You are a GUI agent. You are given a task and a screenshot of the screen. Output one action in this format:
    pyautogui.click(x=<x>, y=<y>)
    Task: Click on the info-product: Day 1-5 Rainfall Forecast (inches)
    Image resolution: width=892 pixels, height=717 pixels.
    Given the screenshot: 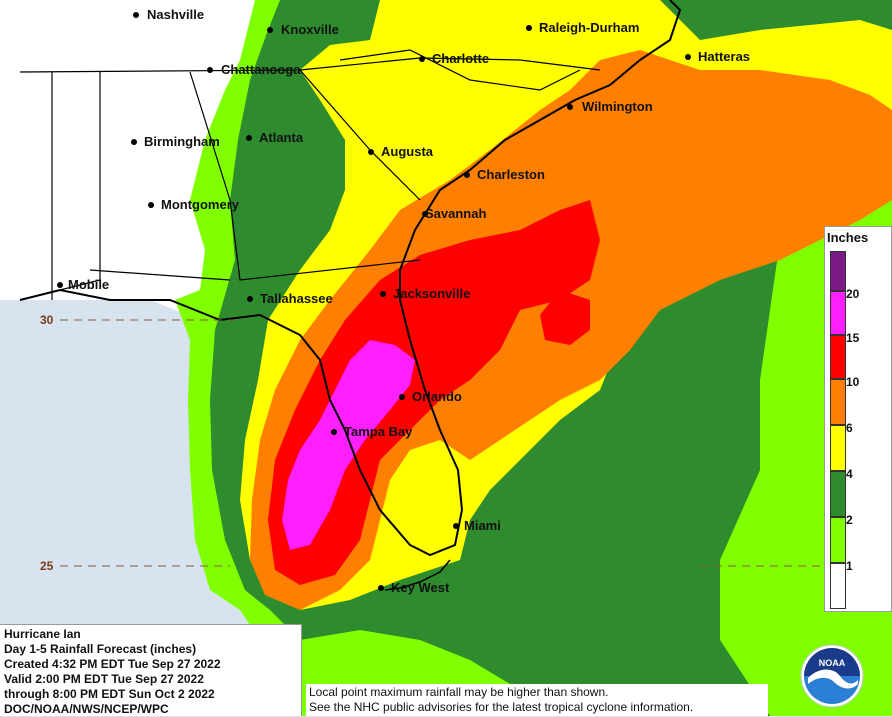 What is the action you would take?
    pyautogui.click(x=100, y=649)
    